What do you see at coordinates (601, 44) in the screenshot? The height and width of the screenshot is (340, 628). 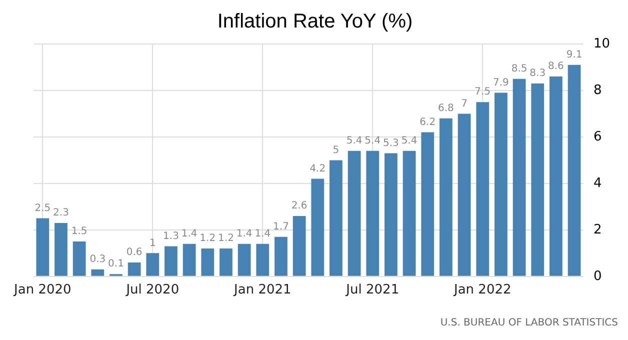 I see `y-tick-label: 10` at bounding box center [601, 44].